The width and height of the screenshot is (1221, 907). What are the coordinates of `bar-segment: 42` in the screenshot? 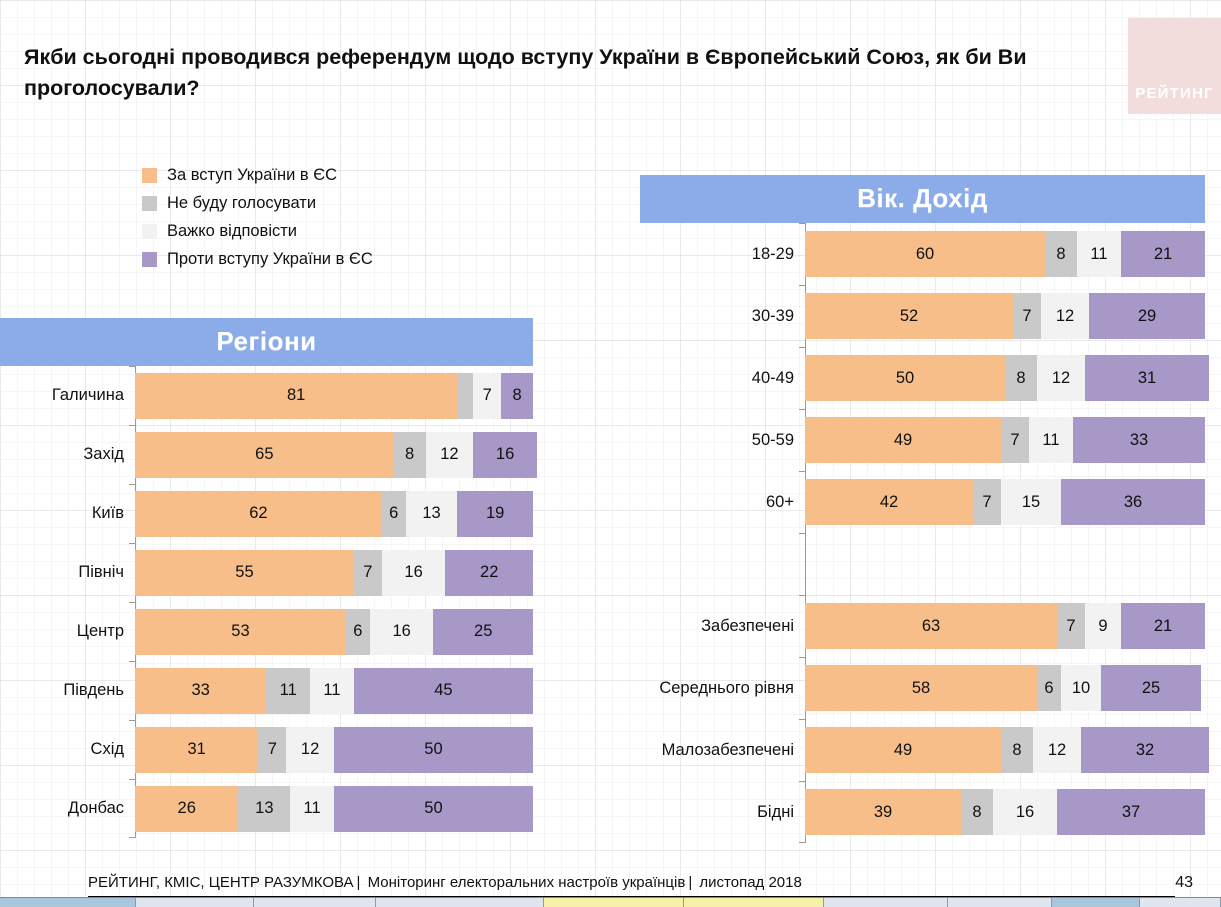 It's located at (889, 502).